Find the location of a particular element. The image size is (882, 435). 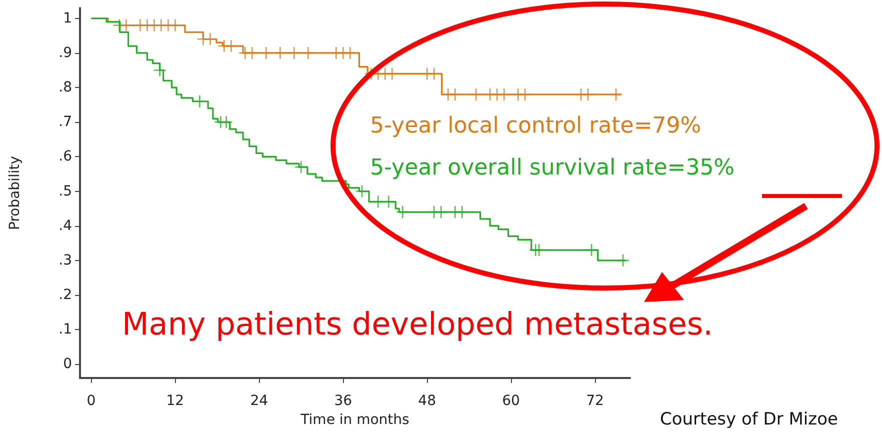

x-axis-title: Time in months is located at coordinates (355, 420).